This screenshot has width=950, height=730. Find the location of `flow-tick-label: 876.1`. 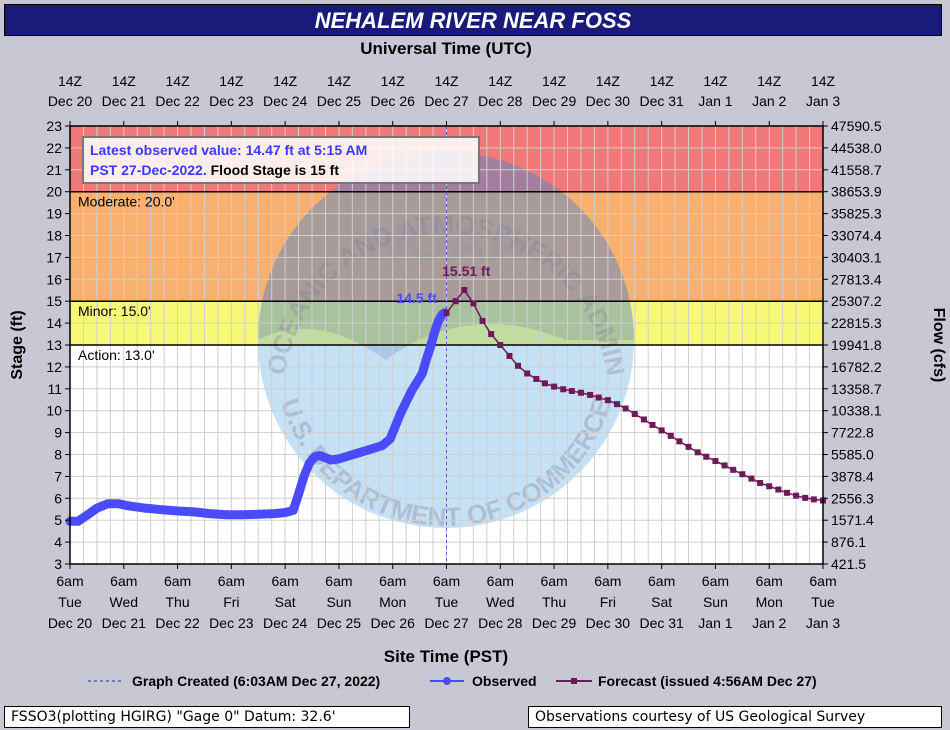

flow-tick-label: 876.1 is located at coordinates (848, 542).